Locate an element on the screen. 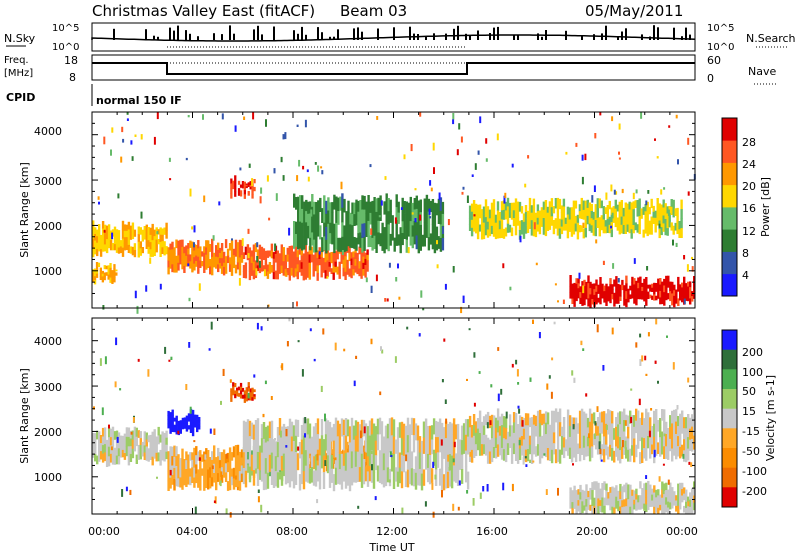  nsearch-tick-top: 10^5 is located at coordinates (720, 28).